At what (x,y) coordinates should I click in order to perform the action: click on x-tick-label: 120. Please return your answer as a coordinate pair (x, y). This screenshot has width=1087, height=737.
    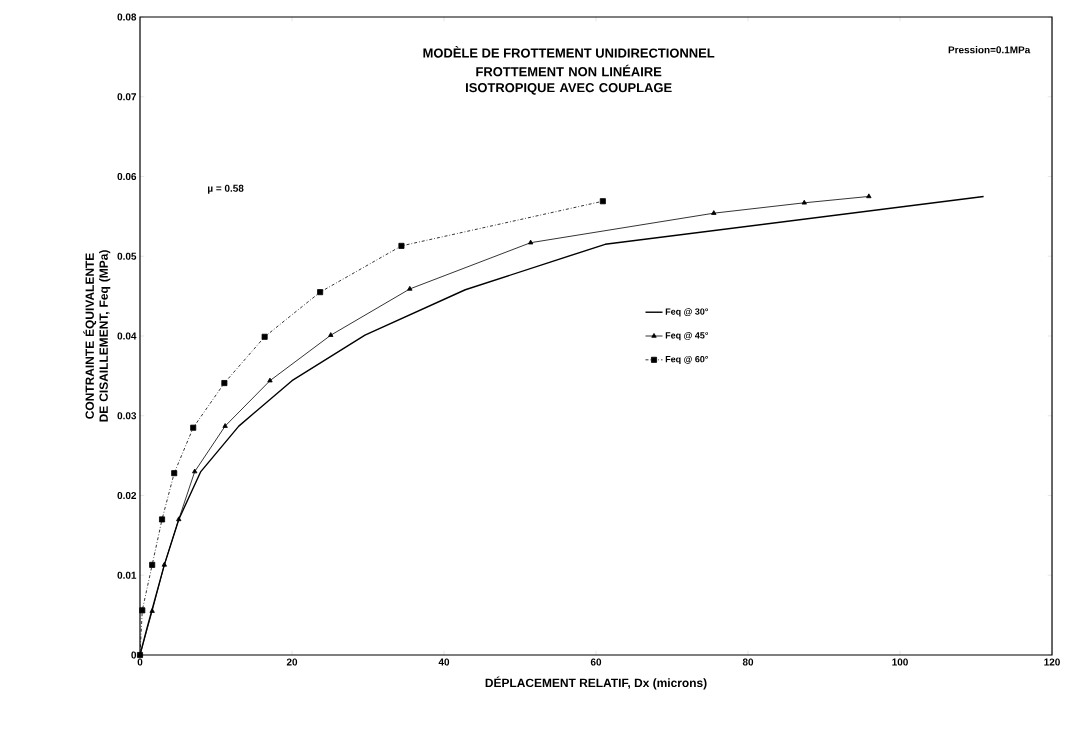
    Looking at the image, I should click on (1052, 662).